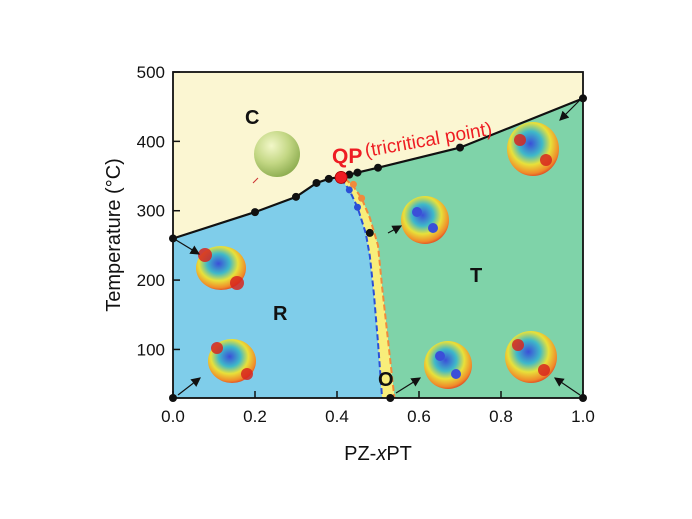  I want to click on x-axis-title: PZ-xPT, so click(378, 454).